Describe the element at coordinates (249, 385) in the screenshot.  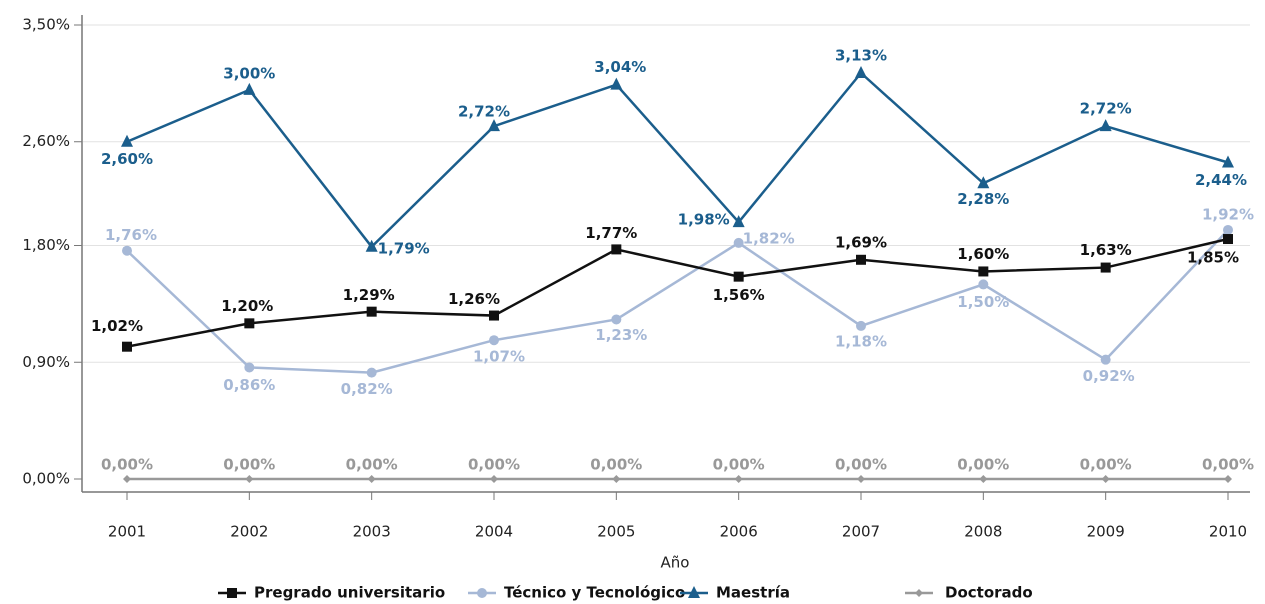
I see `data-label: 0,86%` at that location.